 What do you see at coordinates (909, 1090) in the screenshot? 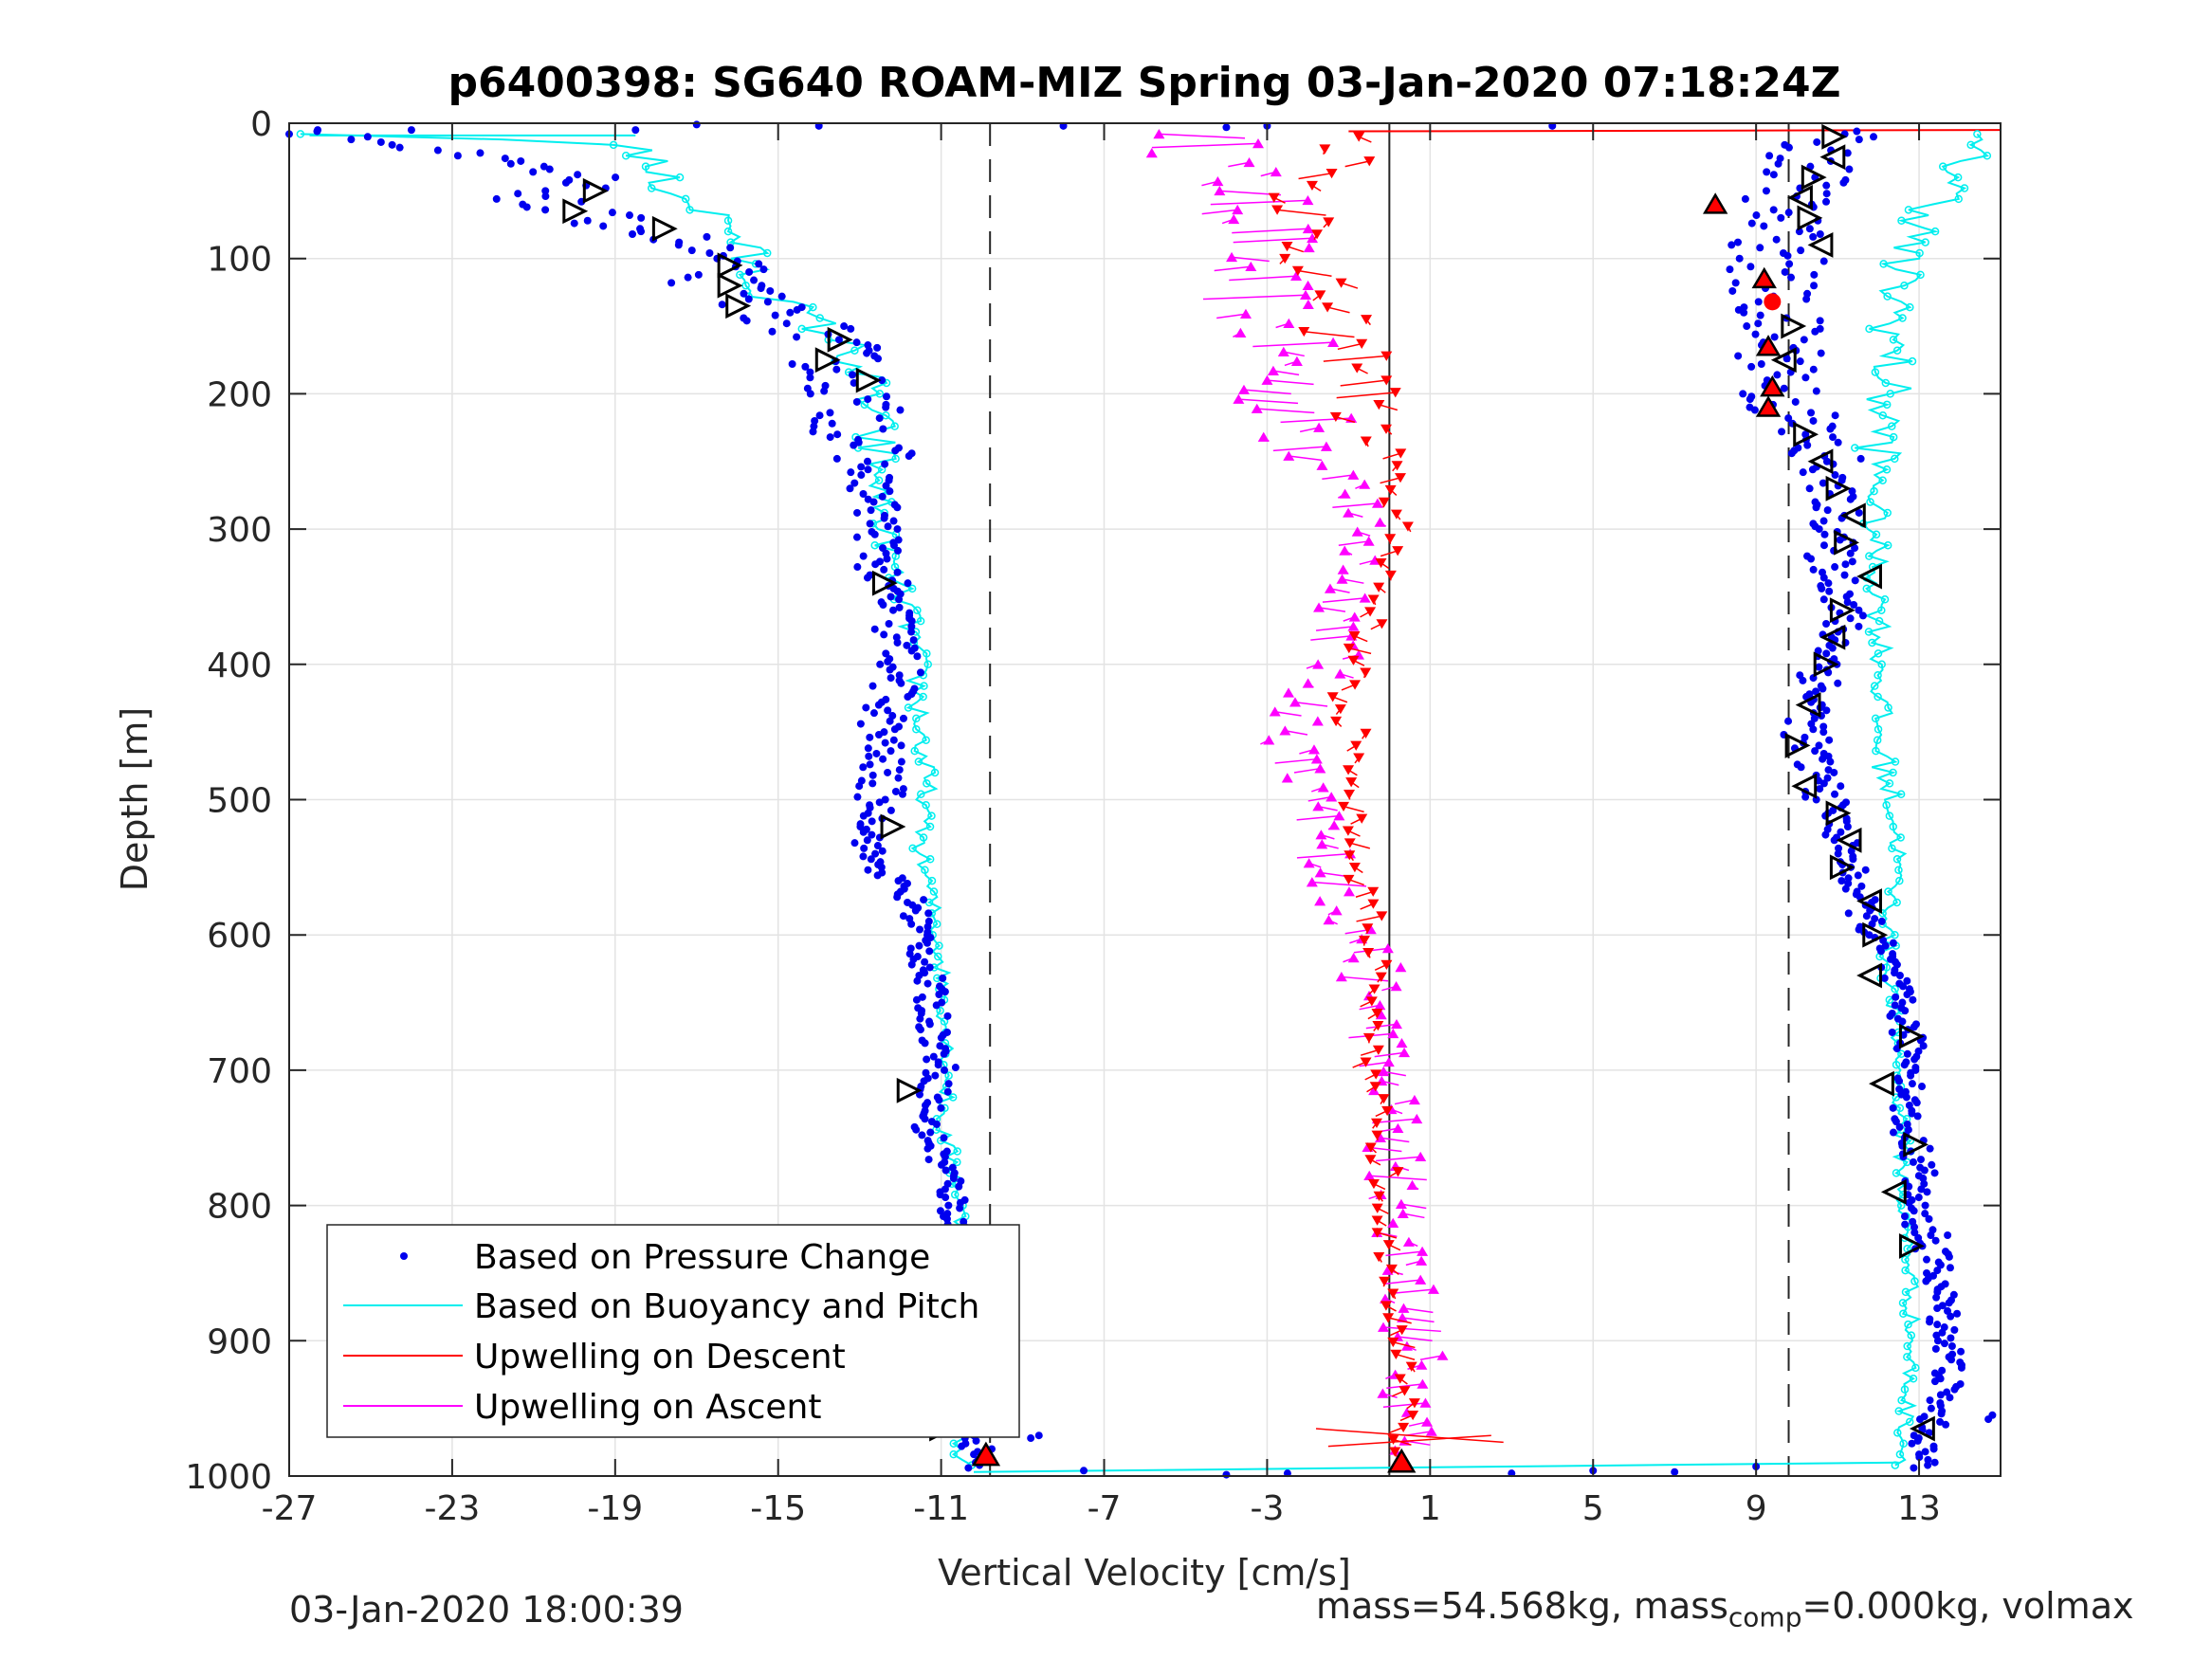
I see `descent-gc-marker` at bounding box center [909, 1090].